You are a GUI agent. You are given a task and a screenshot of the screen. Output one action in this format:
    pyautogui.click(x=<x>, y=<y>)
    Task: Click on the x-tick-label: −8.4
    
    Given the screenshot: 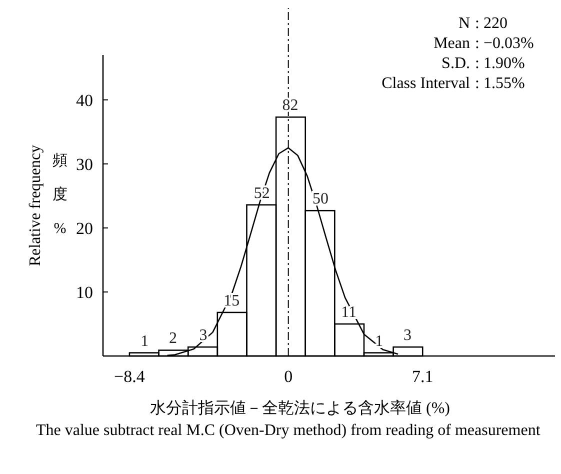 What is the action you would take?
    pyautogui.click(x=130, y=376)
    